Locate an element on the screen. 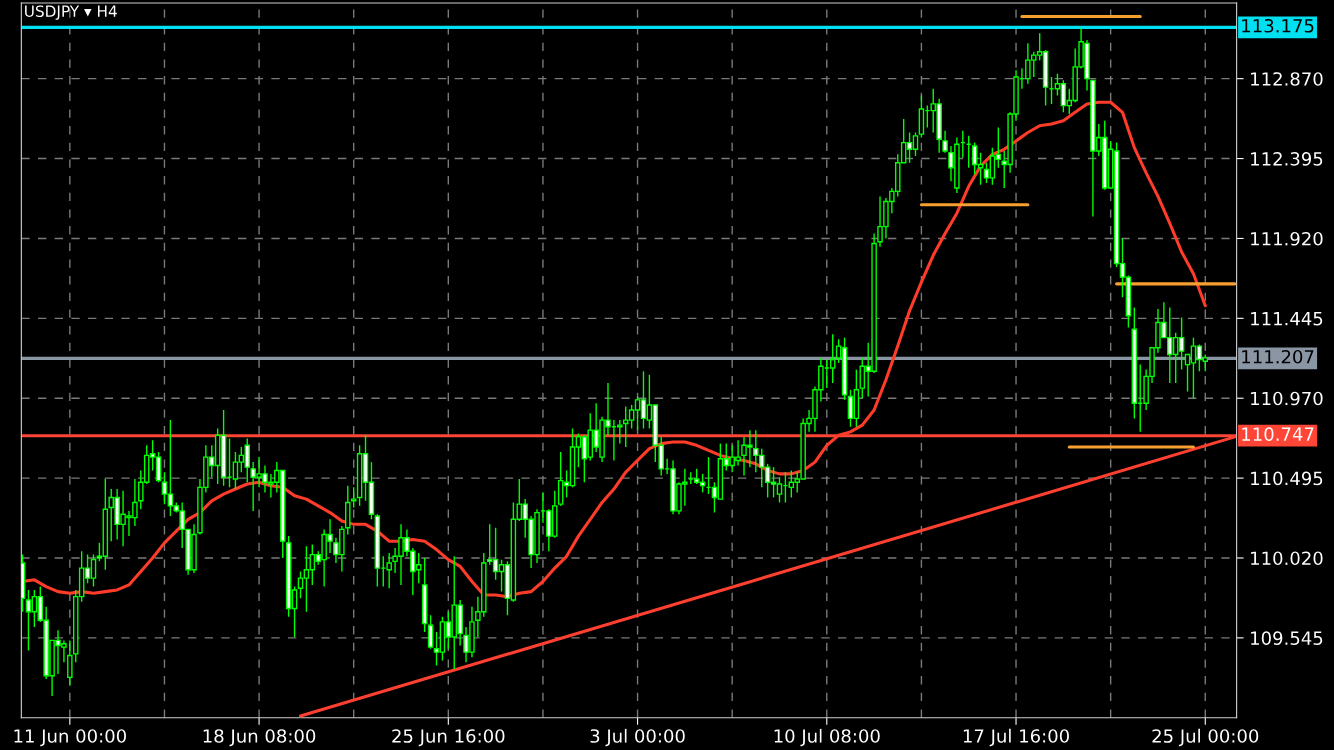  ref-line-label: 111.207 is located at coordinates (1278, 356).